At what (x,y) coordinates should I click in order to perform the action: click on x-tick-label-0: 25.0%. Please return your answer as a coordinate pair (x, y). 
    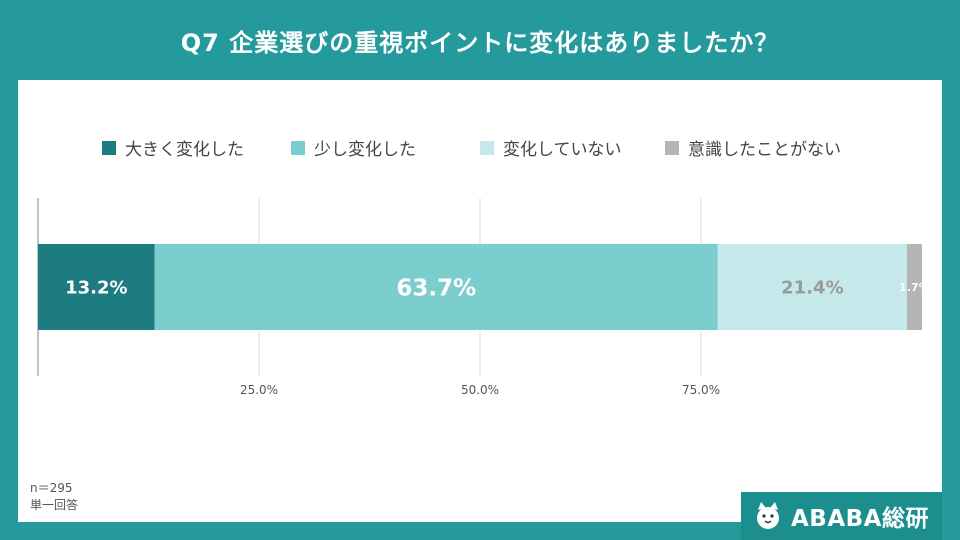
    Looking at the image, I should click on (259, 390).